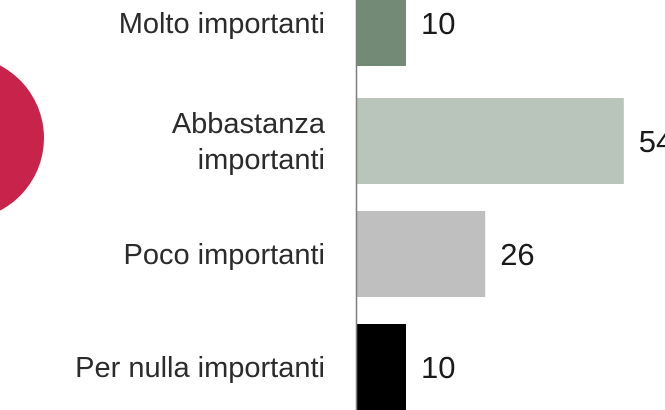 The width and height of the screenshot is (665, 410). What do you see at coordinates (652, 141) in the screenshot?
I see `data-label: 54` at bounding box center [652, 141].